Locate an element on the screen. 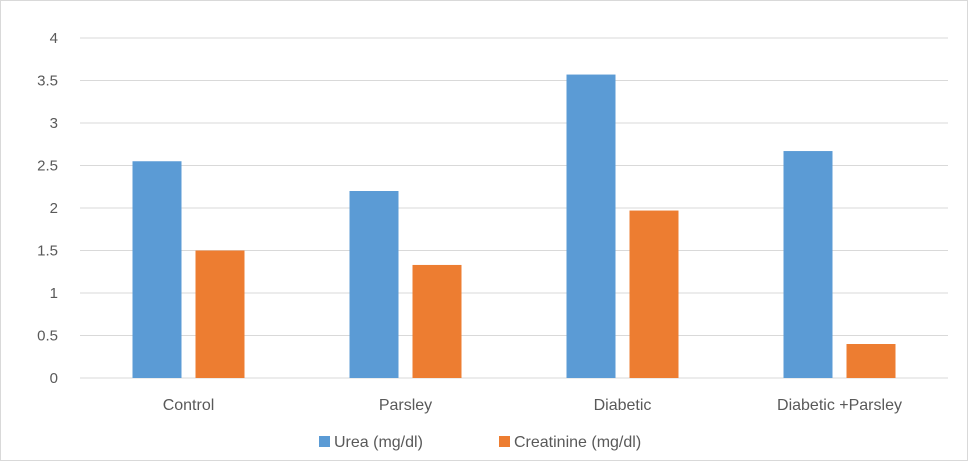  x-category-label: Parsley is located at coordinates (405, 405).